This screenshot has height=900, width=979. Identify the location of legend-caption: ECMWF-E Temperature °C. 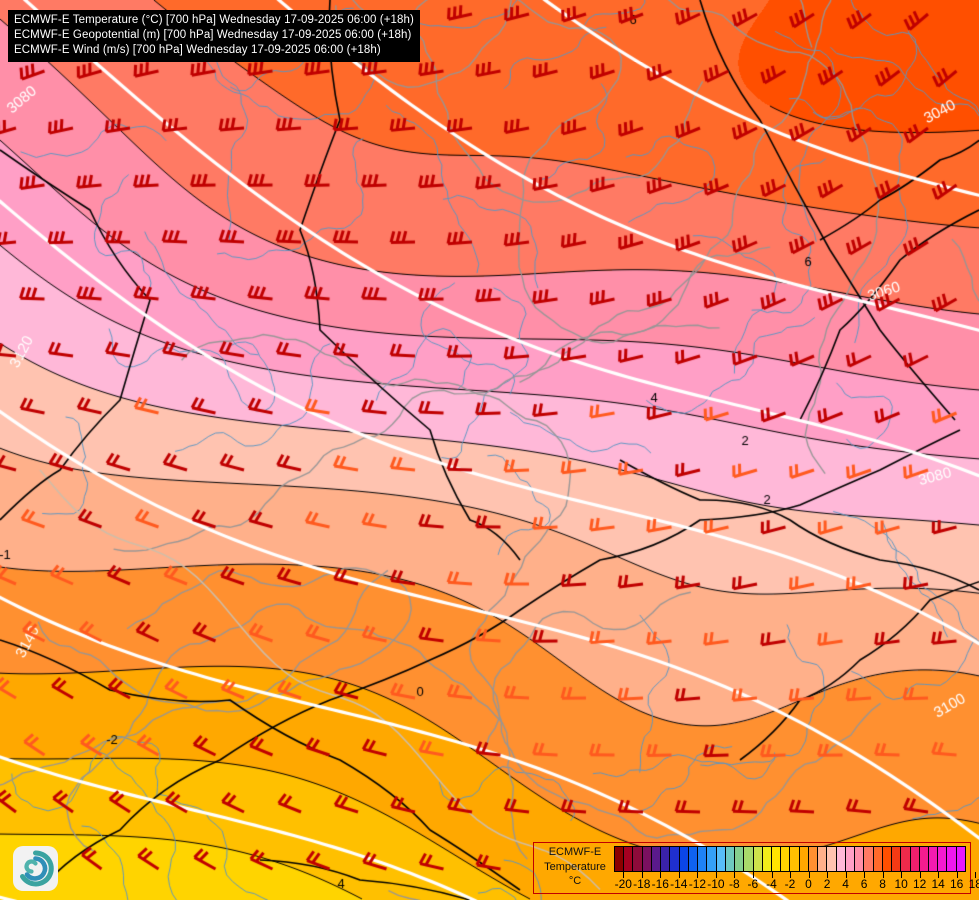
(575, 869).